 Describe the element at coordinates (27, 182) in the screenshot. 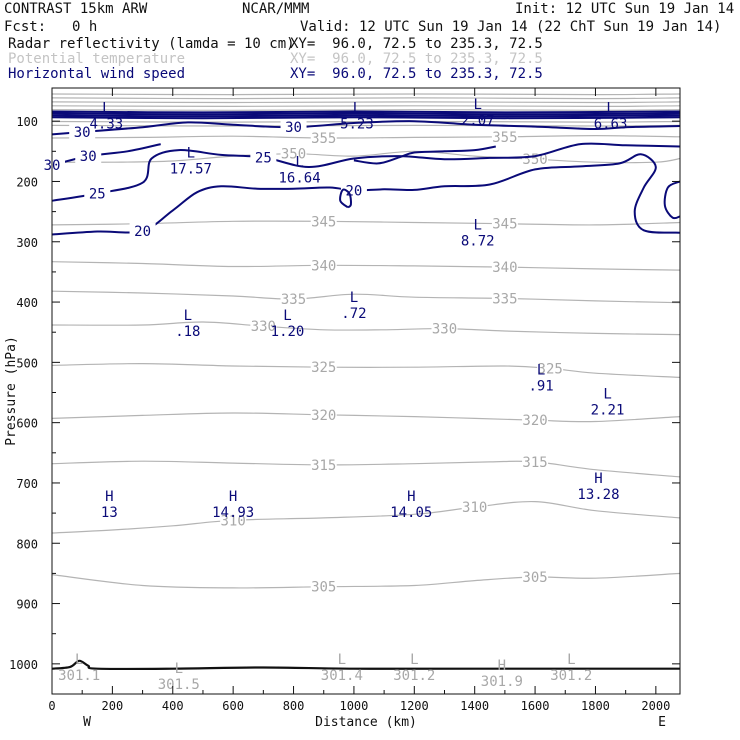

I see `y-tick-label: 200` at that location.